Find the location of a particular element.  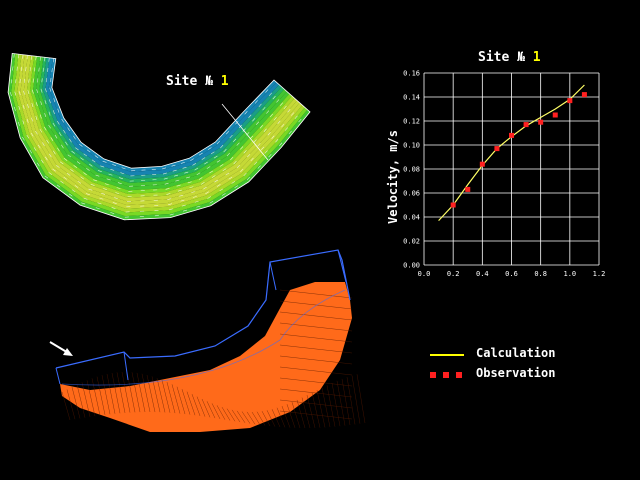

chart-ytick-label: 0.08 is located at coordinates (411, 170).